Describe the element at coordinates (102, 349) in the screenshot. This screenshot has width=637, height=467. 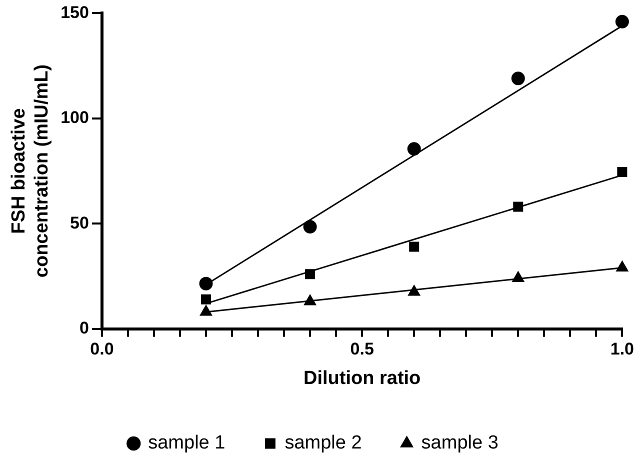
I see `x-tick-label: 0.0` at that location.